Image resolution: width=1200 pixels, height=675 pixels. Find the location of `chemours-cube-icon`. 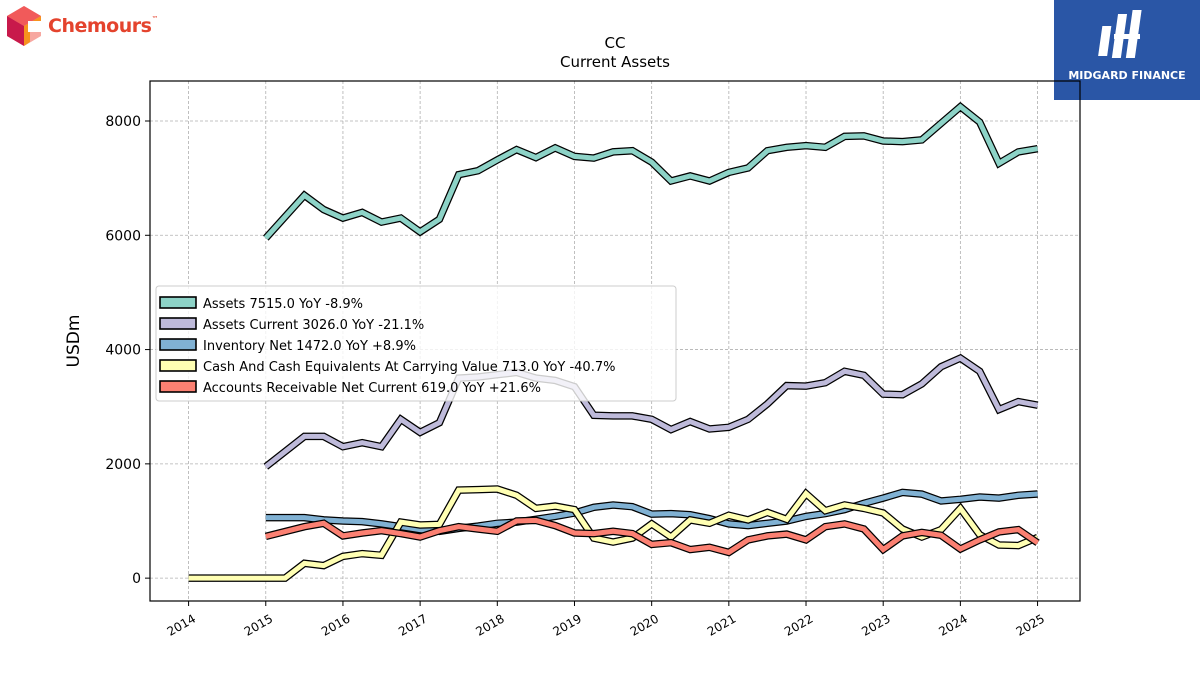

chemours-cube-icon is located at coordinates (25, 26).